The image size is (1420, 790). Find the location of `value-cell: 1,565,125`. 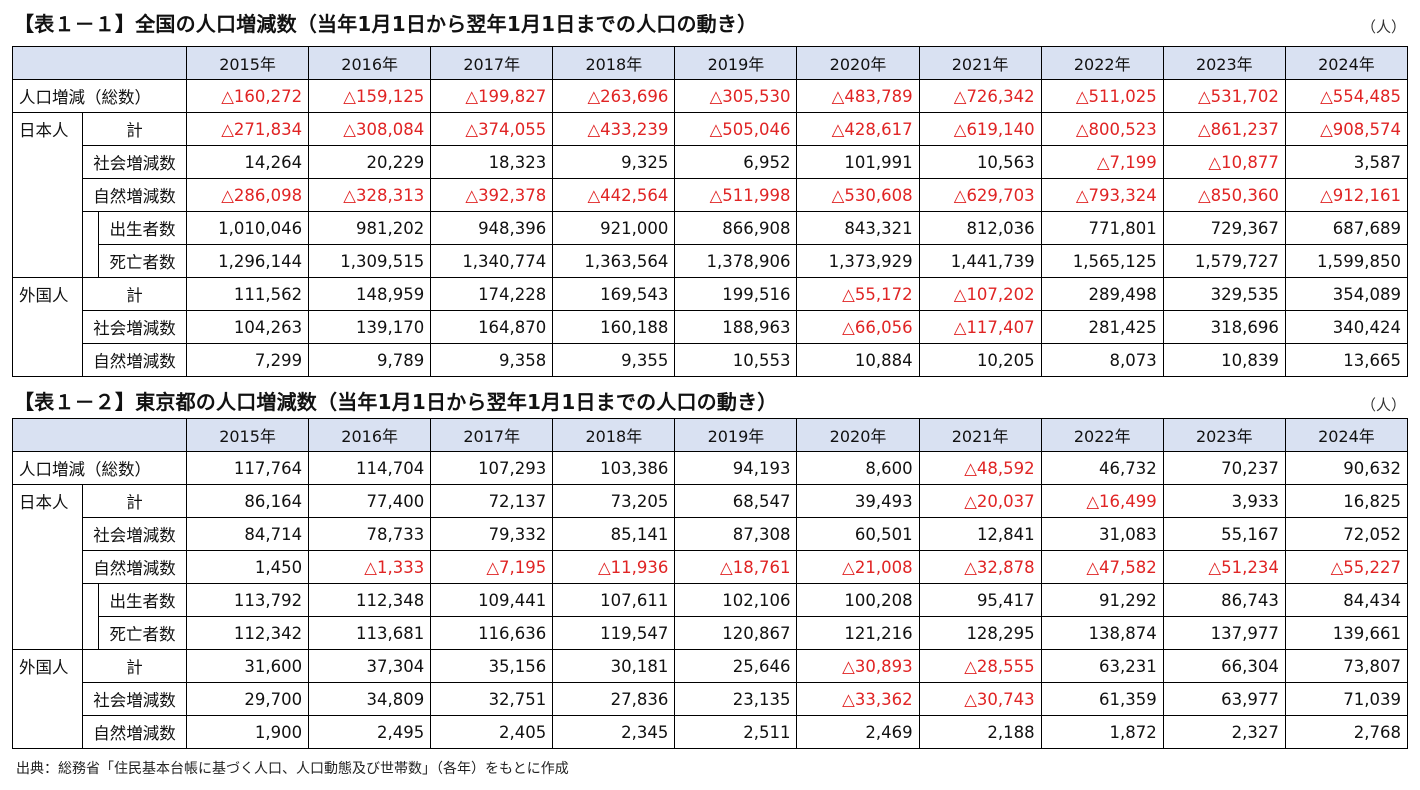

value-cell: 1,565,125 is located at coordinates (1102, 261).